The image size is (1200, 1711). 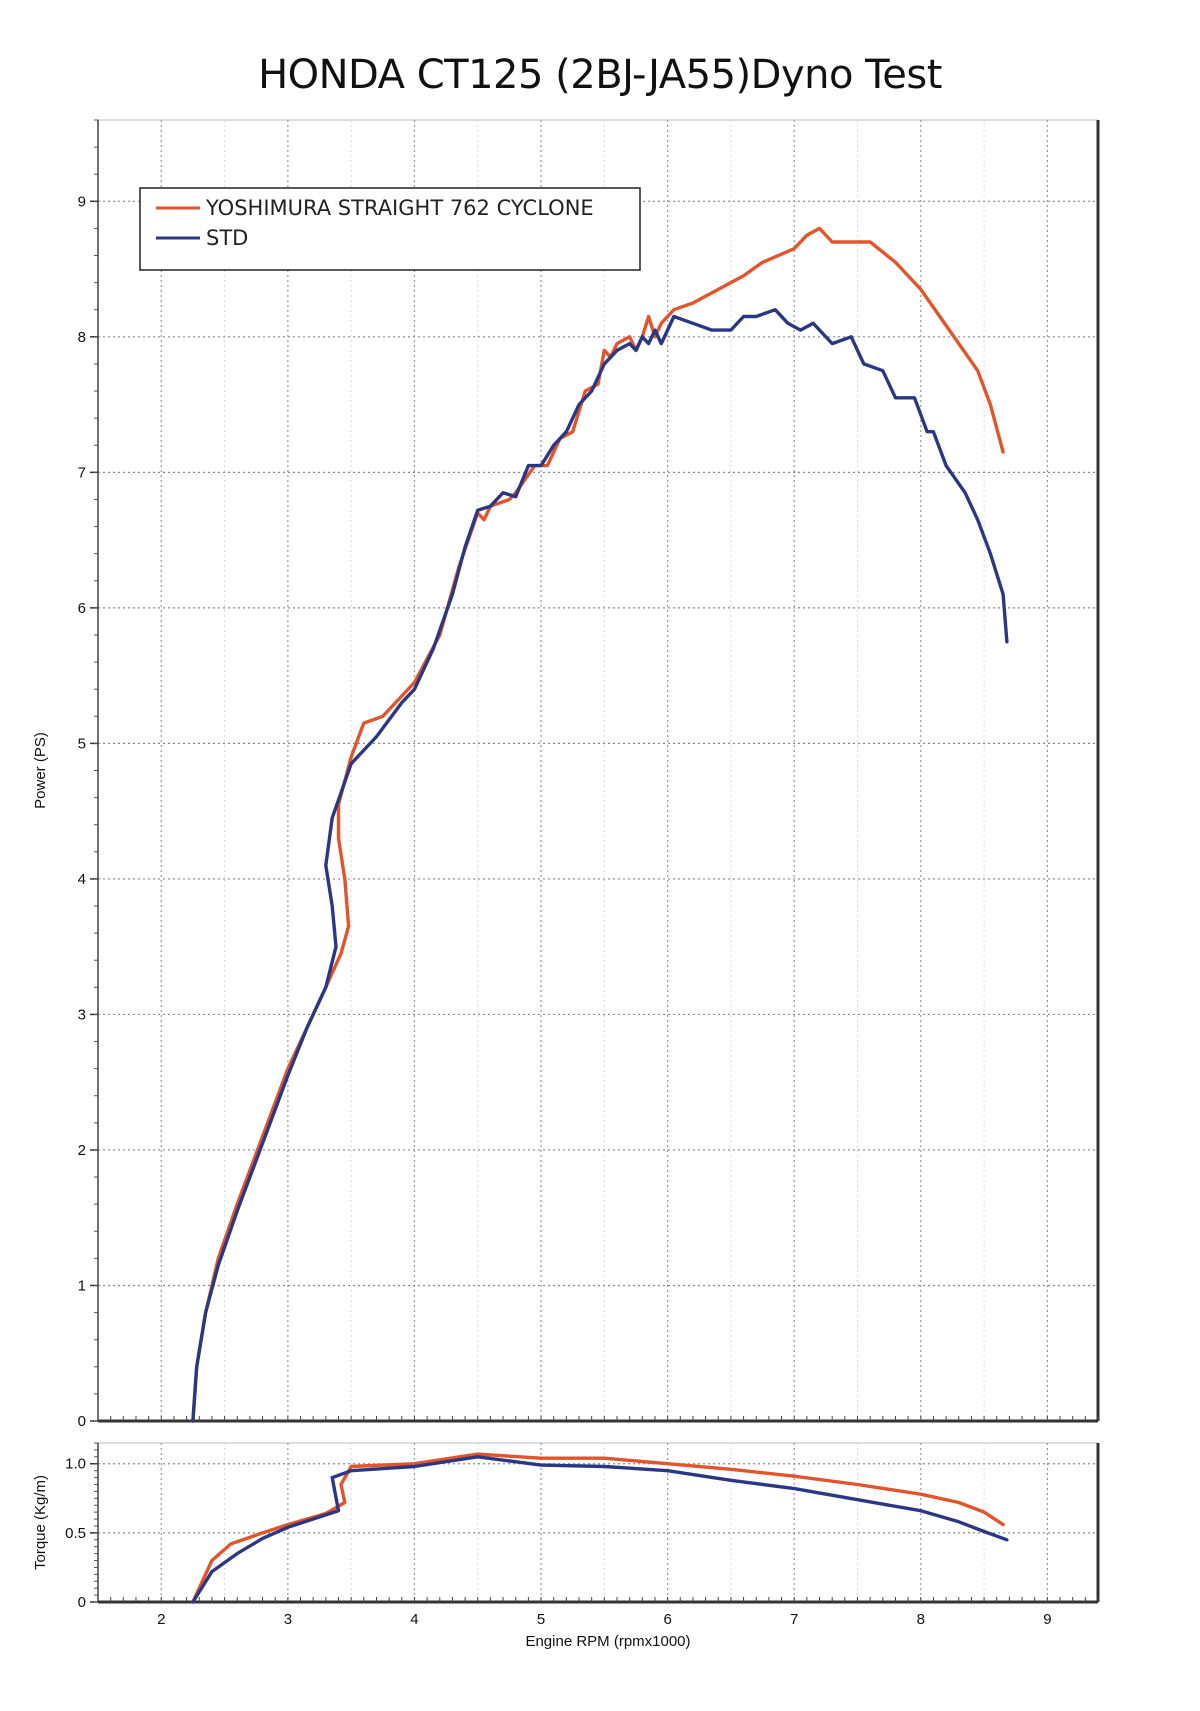 I want to click on legend-label: YOSHIMURA STRAIGHT 762 CYCLONE, so click(x=399, y=208).